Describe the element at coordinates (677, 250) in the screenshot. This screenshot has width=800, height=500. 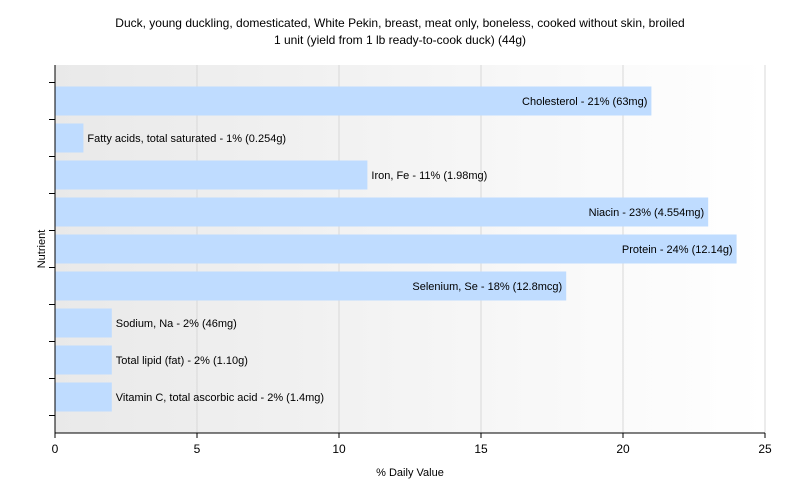
I see `bar-label: Protein - 24% (12.14g)` at that location.